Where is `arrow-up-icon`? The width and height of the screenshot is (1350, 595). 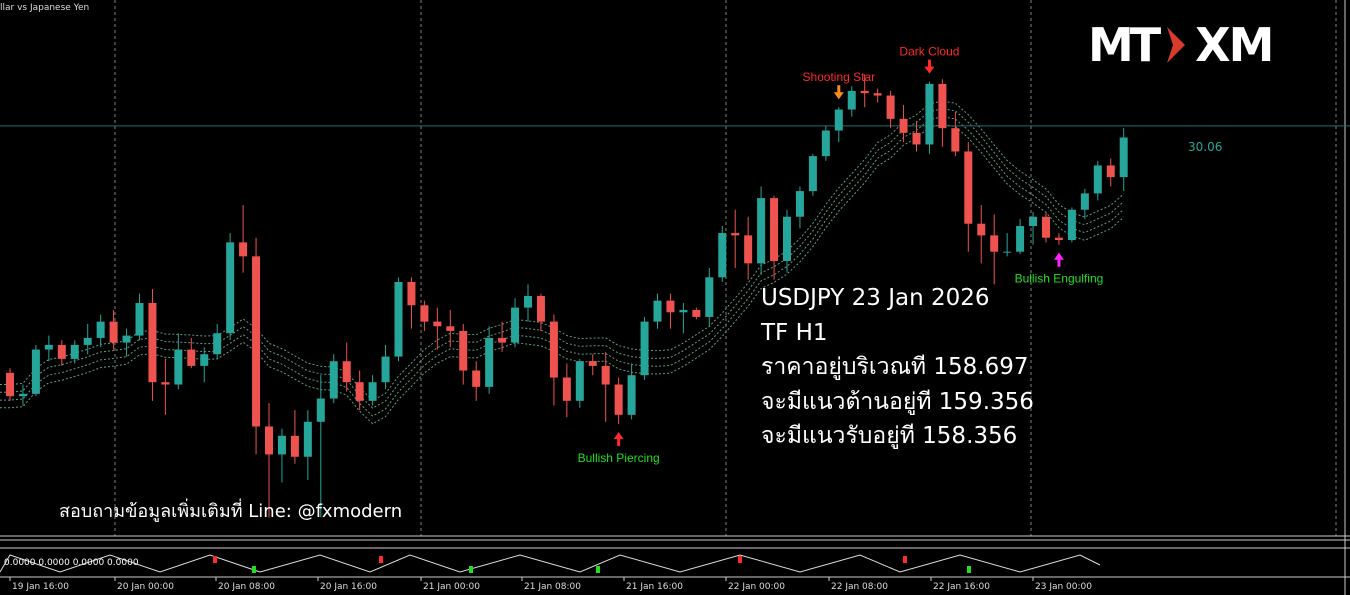
arrow-up-icon is located at coordinates (618, 439).